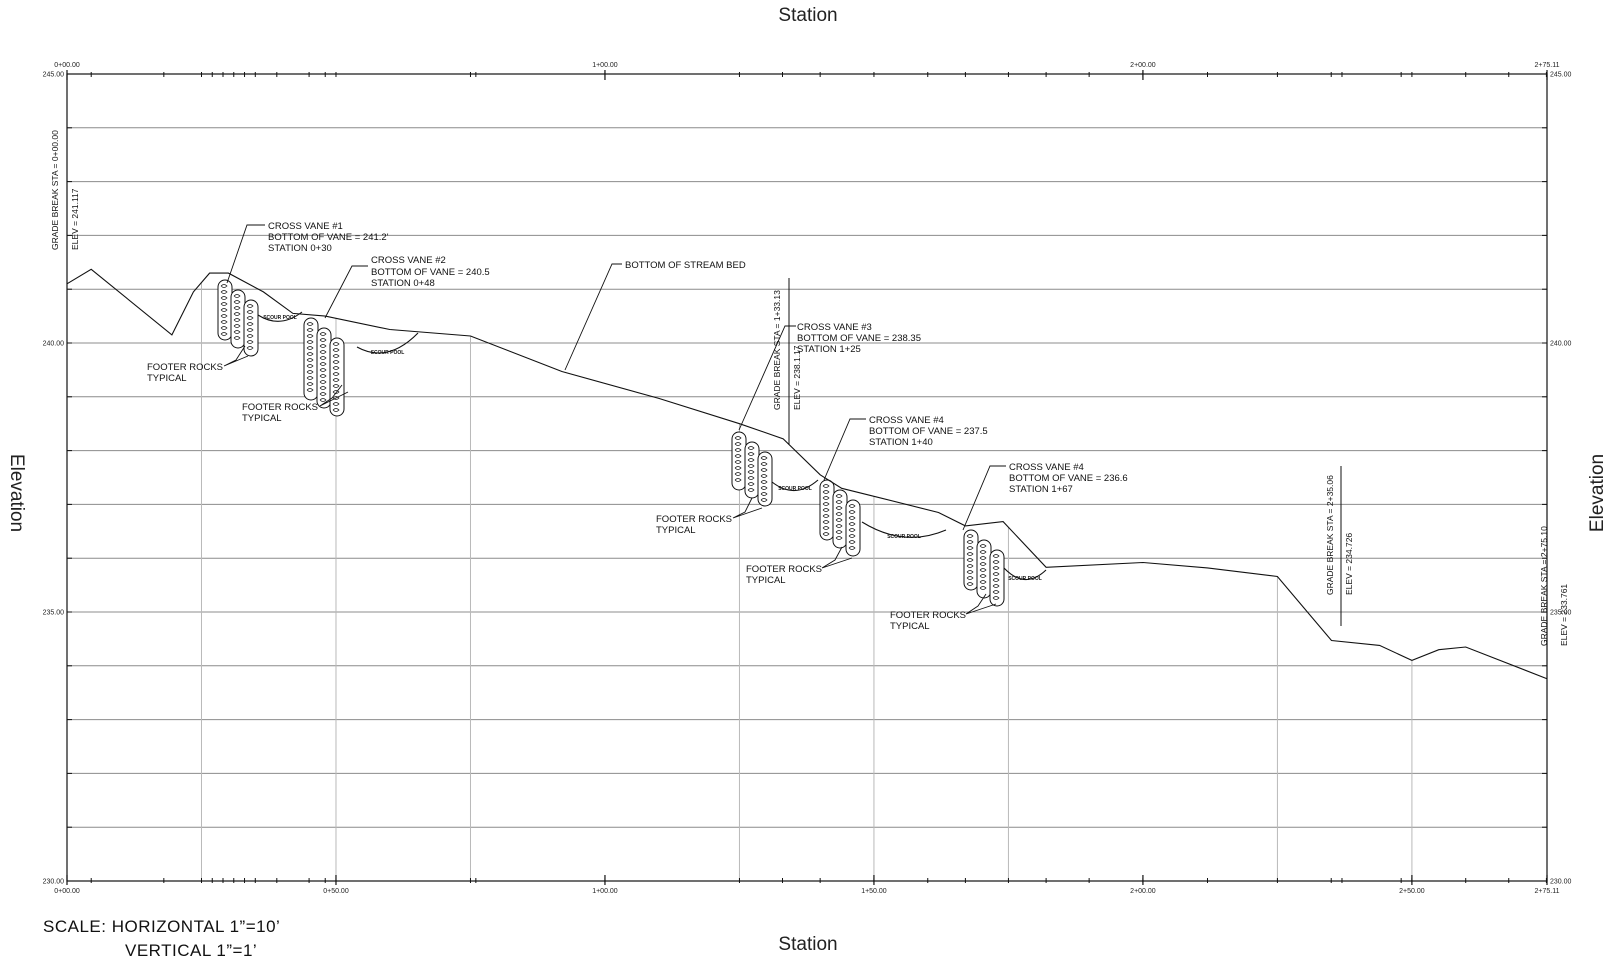 This screenshot has height=963, width=1610. Describe the element at coordinates (904, 537) in the screenshot. I see `scour-pool-label-3: SCOUR POOL` at that location.